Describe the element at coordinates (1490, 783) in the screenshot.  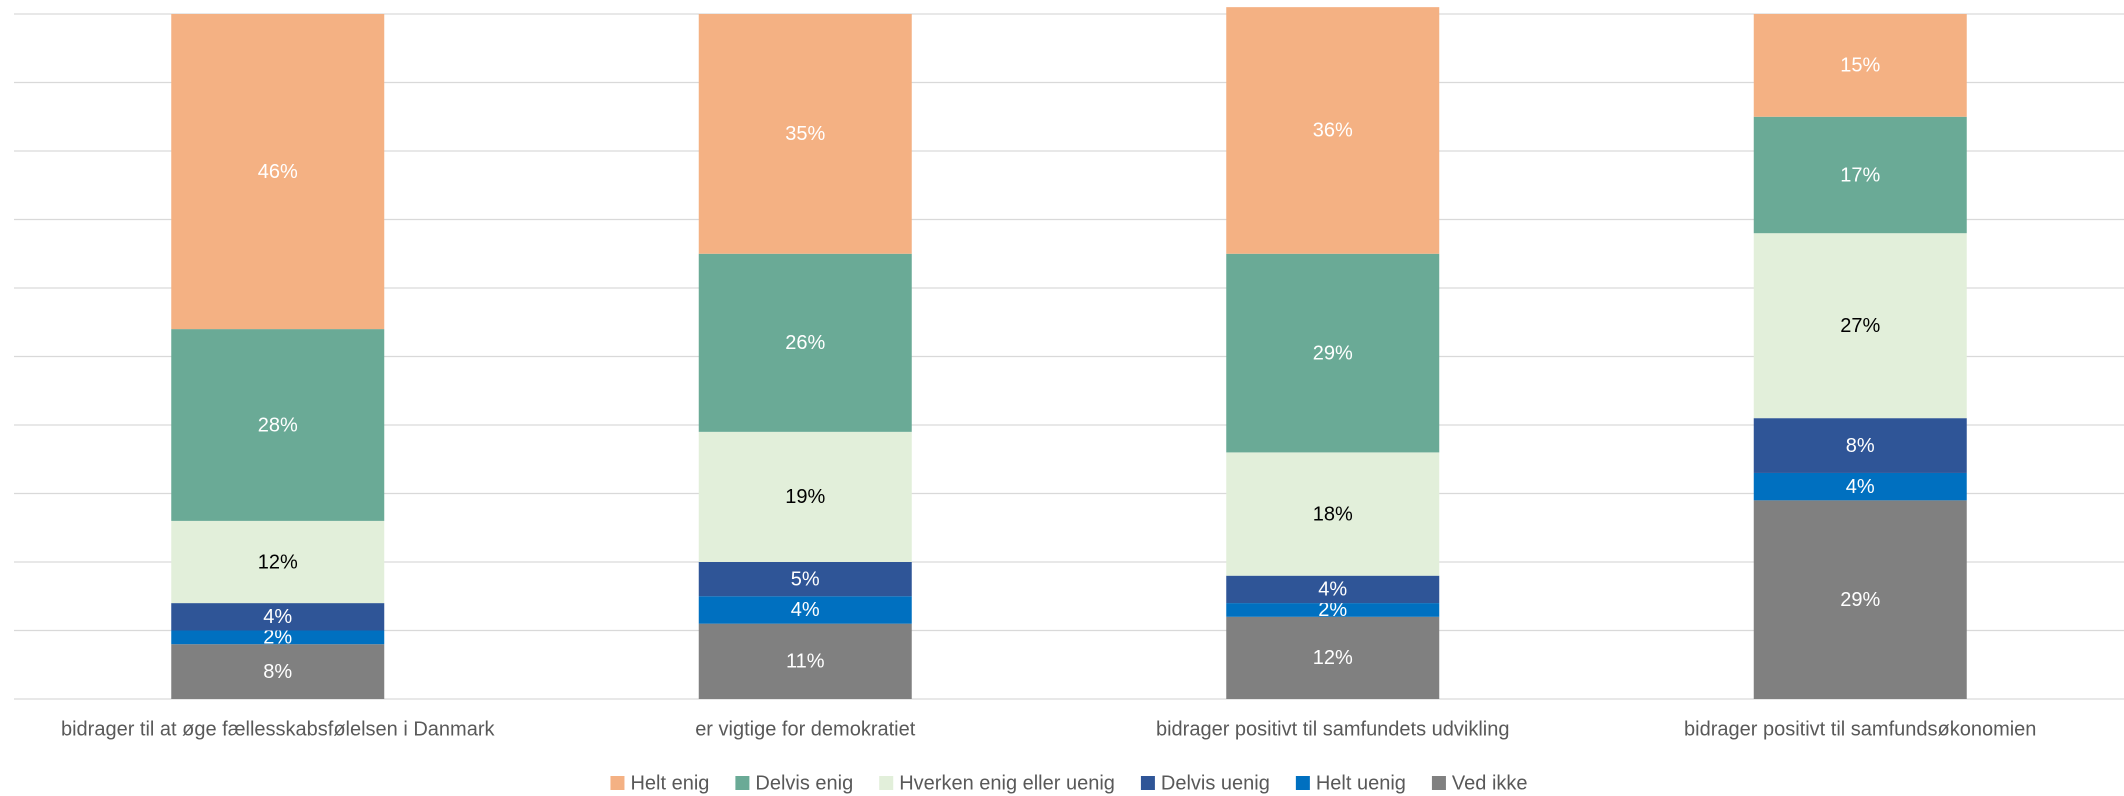
I see `legend-label: Ved ikke` at that location.